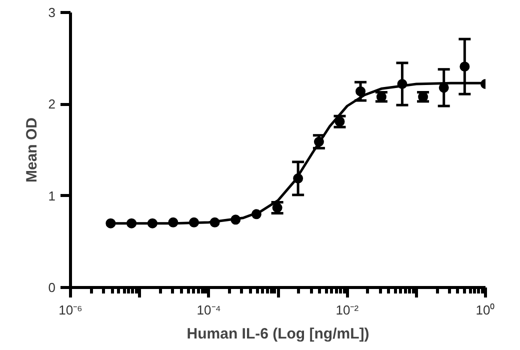 The width and height of the screenshot is (520, 350). What do you see at coordinates (348, 310) in the screenshot?
I see `x-tick-label: 10⁻²` at bounding box center [348, 310].